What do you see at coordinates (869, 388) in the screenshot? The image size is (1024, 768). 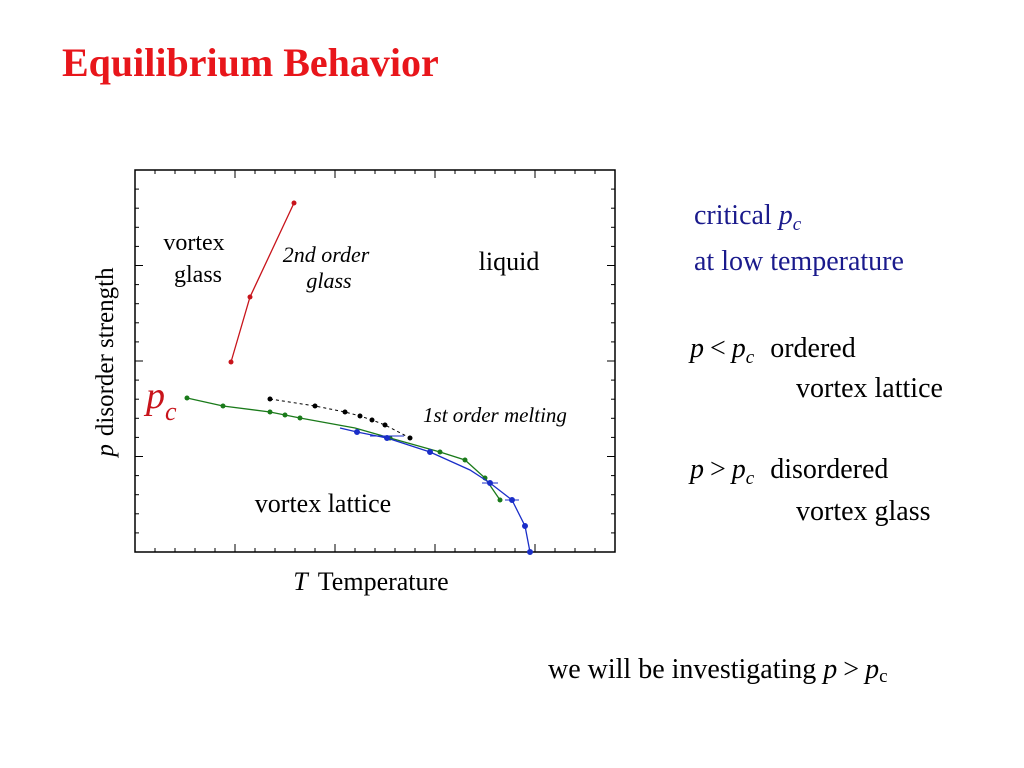 I see `note-line: vortex lattice` at bounding box center [869, 388].